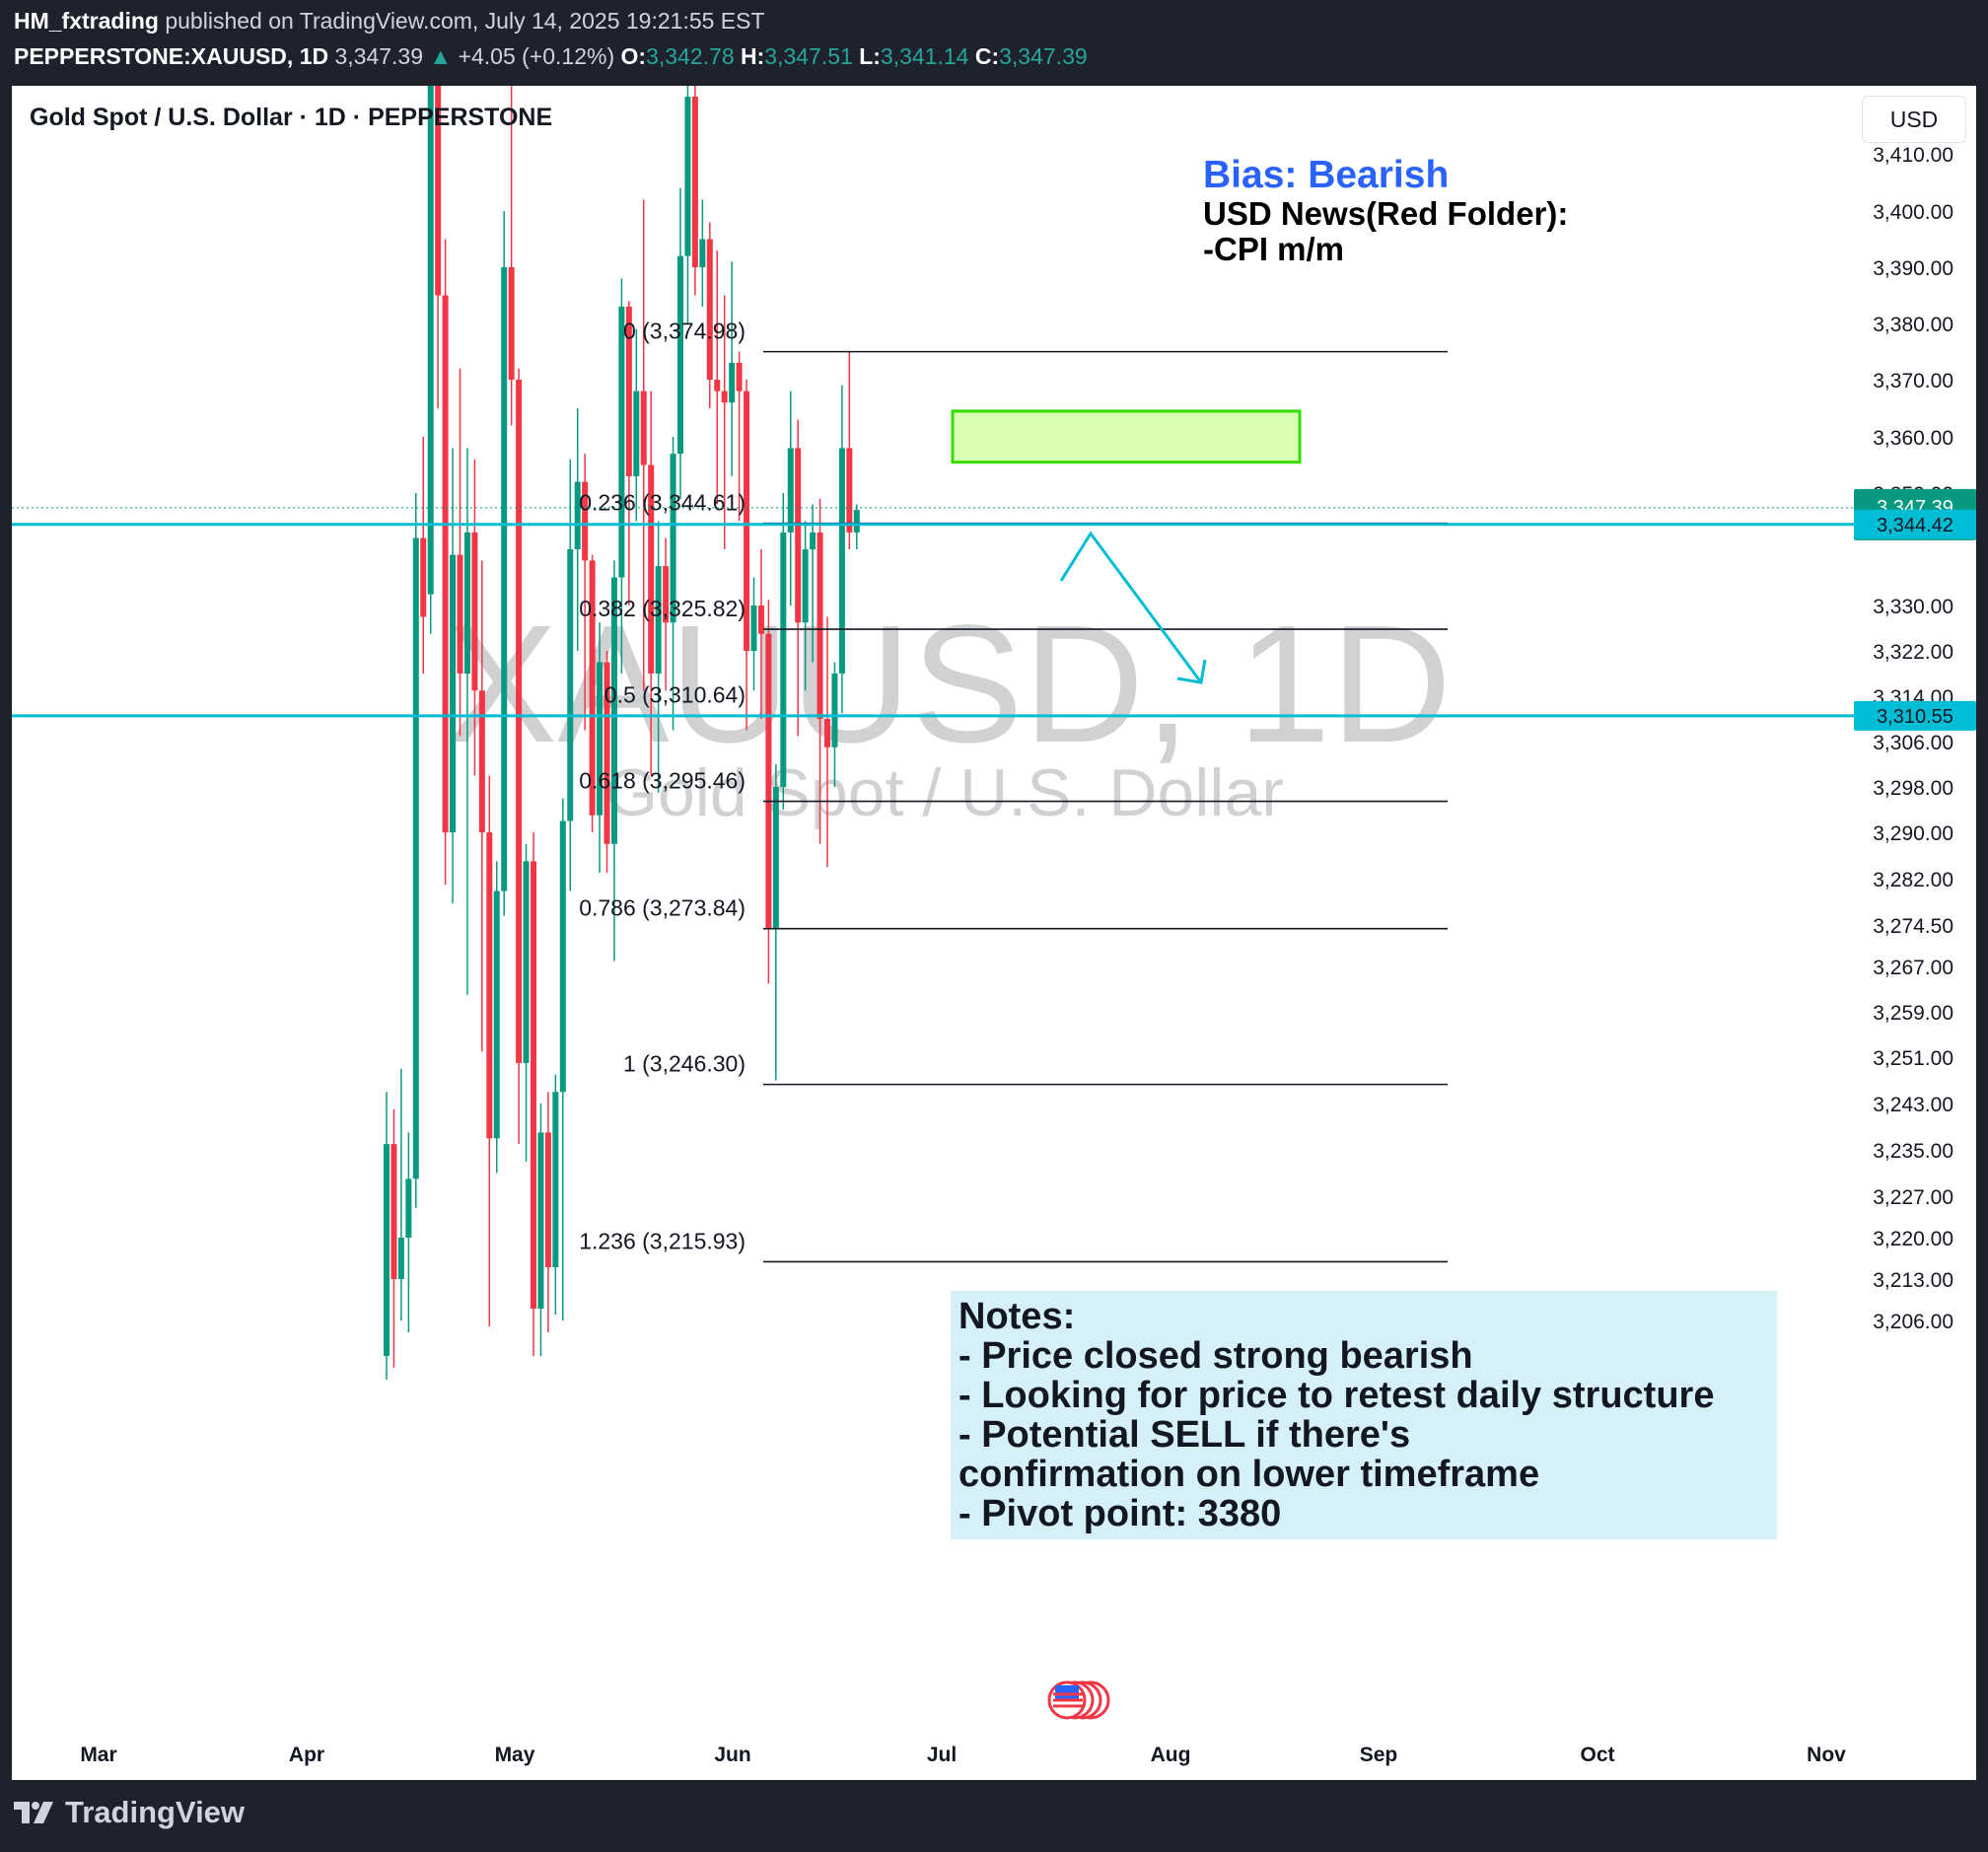 The width and height of the screenshot is (1988, 1852). I want to click on y-tick-label: 3,390.00, so click(1913, 268).